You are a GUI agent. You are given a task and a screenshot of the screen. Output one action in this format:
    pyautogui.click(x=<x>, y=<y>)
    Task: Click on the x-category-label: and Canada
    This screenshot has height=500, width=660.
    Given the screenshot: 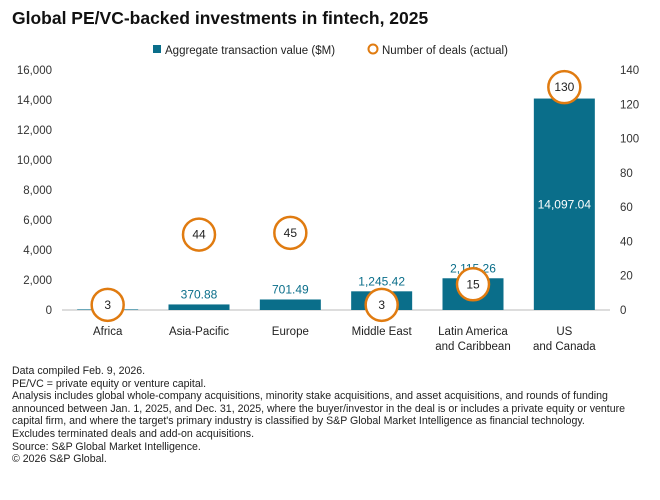 What is the action you would take?
    pyautogui.click(x=564, y=347)
    